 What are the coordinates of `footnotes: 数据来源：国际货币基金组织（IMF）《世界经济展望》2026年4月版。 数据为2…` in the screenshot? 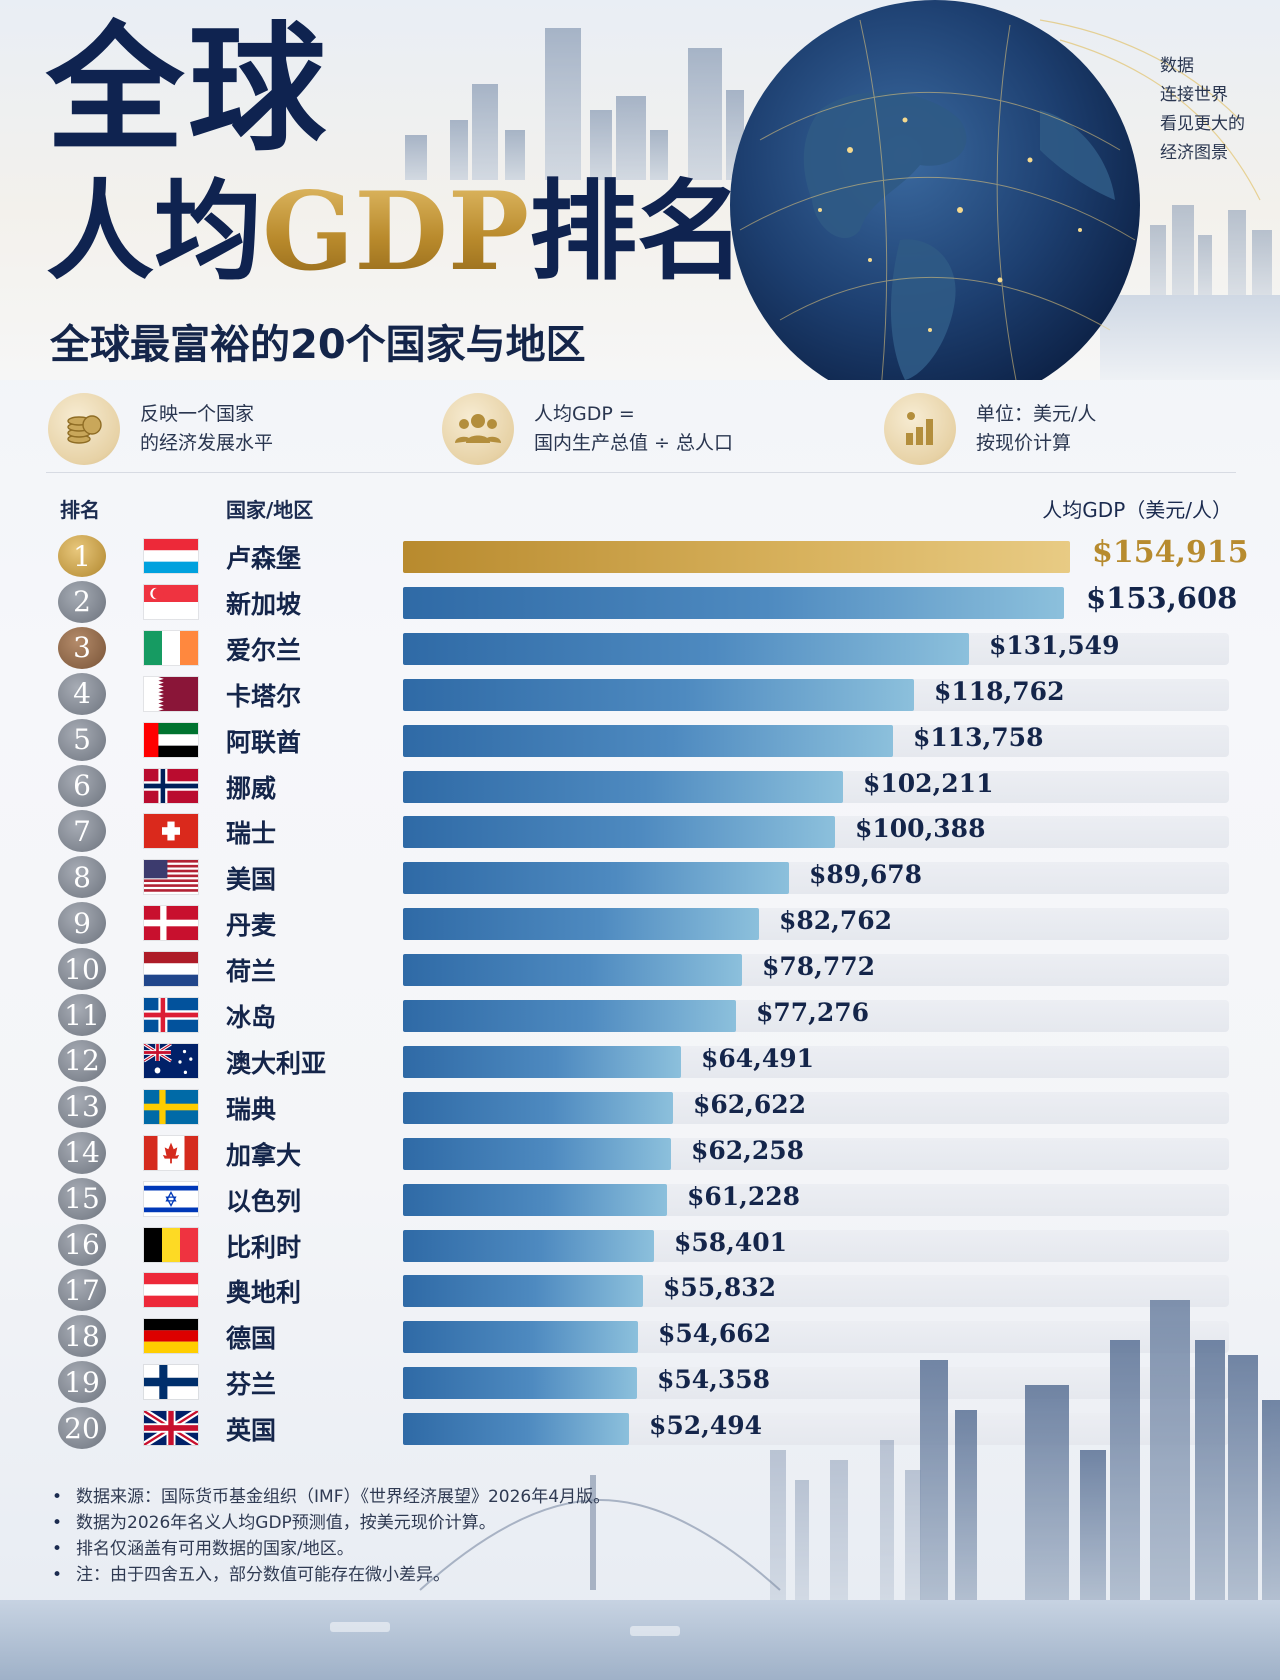 It's located at (331, 1536).